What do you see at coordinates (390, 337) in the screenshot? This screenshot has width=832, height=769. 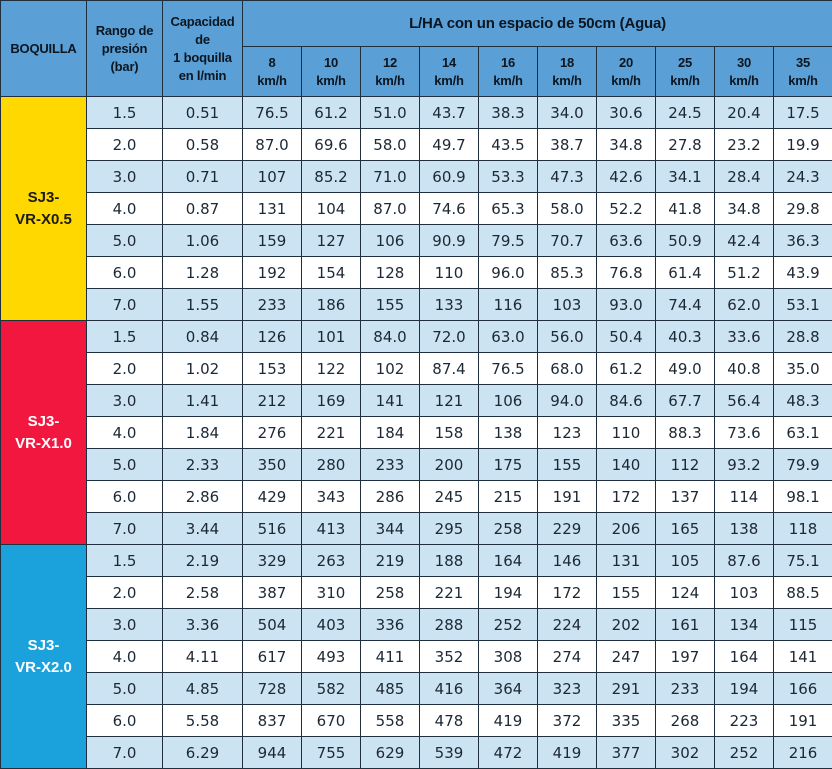 I see `rate-cell: 84.0` at bounding box center [390, 337].